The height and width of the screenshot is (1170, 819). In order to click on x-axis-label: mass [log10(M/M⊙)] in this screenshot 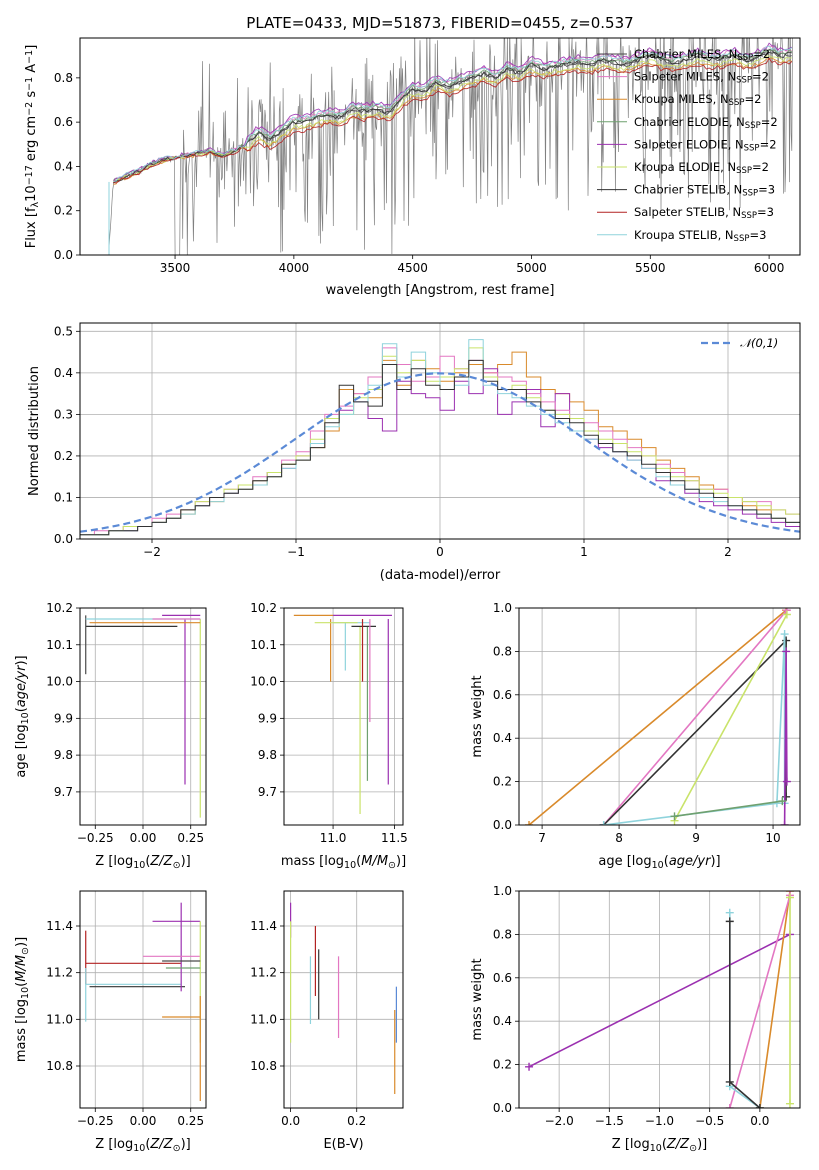, I will do `click(343, 862)`.